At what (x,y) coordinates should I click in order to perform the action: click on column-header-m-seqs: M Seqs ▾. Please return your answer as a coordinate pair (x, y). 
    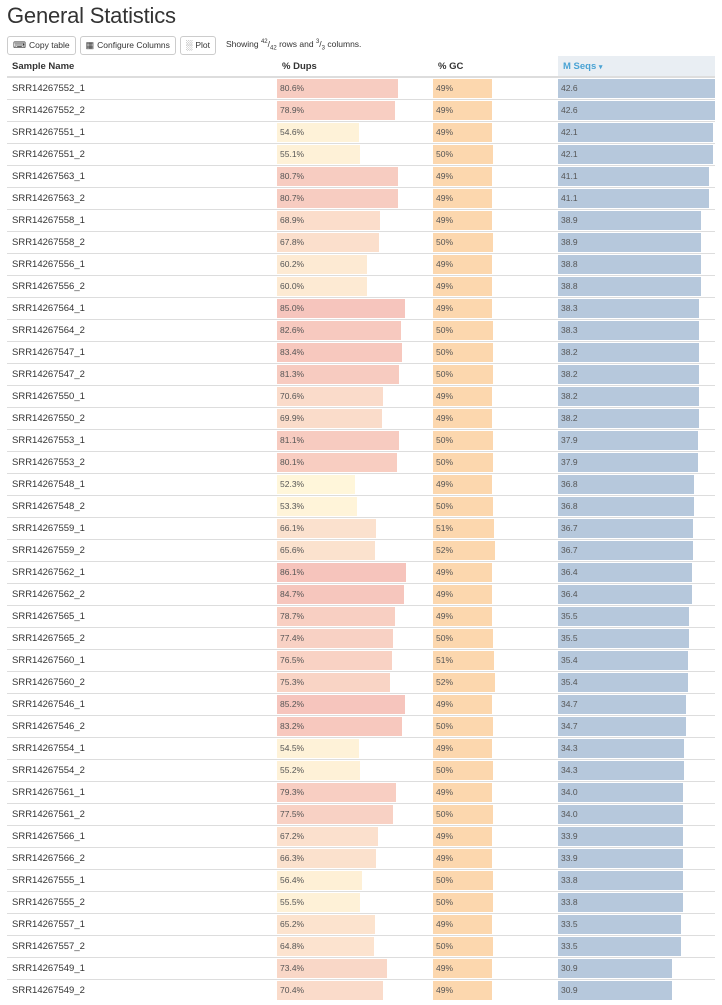
    Looking at the image, I should click on (636, 67).